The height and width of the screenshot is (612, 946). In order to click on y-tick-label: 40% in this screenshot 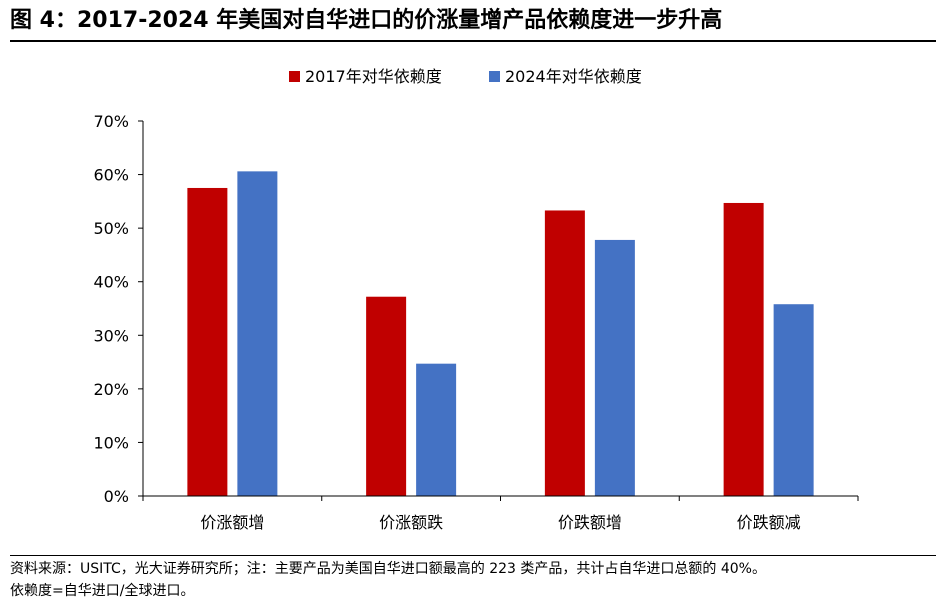, I will do `click(111, 282)`.